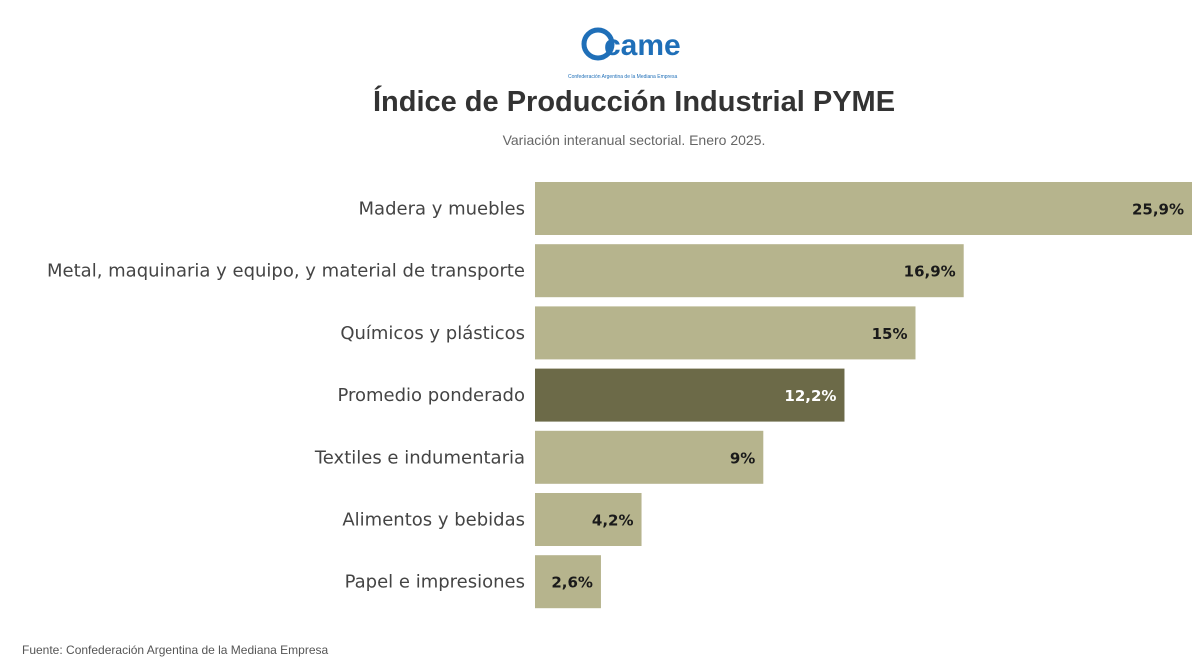 This screenshot has height=669, width=1200. Describe the element at coordinates (1158, 210) in the screenshot. I see `value-label: 25,9%` at that location.